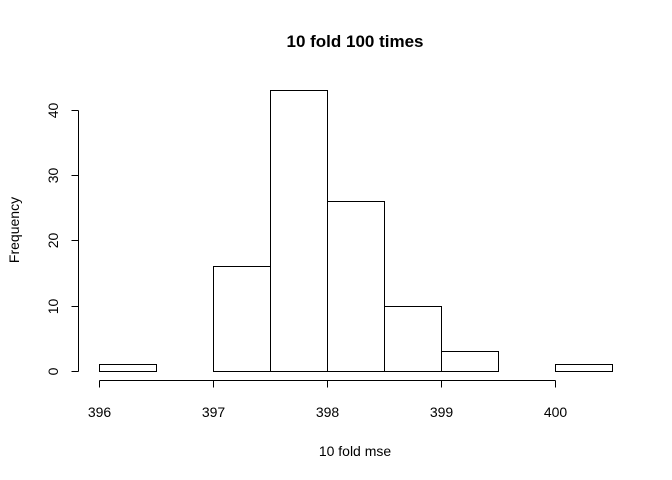 Image resolution: width=672 pixels, height=480 pixels. I want to click on x-tick-label: 400, so click(556, 412).